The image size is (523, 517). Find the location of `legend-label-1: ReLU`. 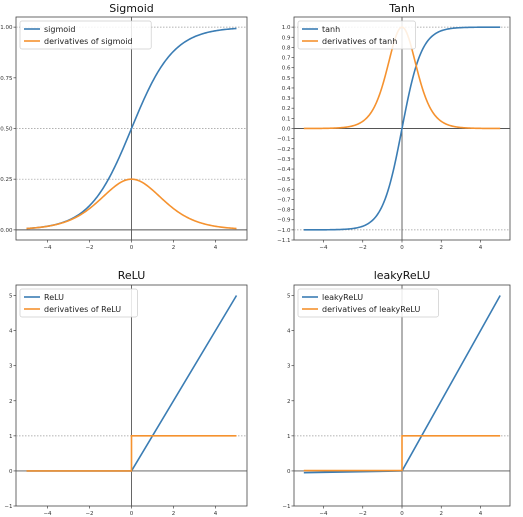

legend-label-1: ReLU is located at coordinates (54, 297).